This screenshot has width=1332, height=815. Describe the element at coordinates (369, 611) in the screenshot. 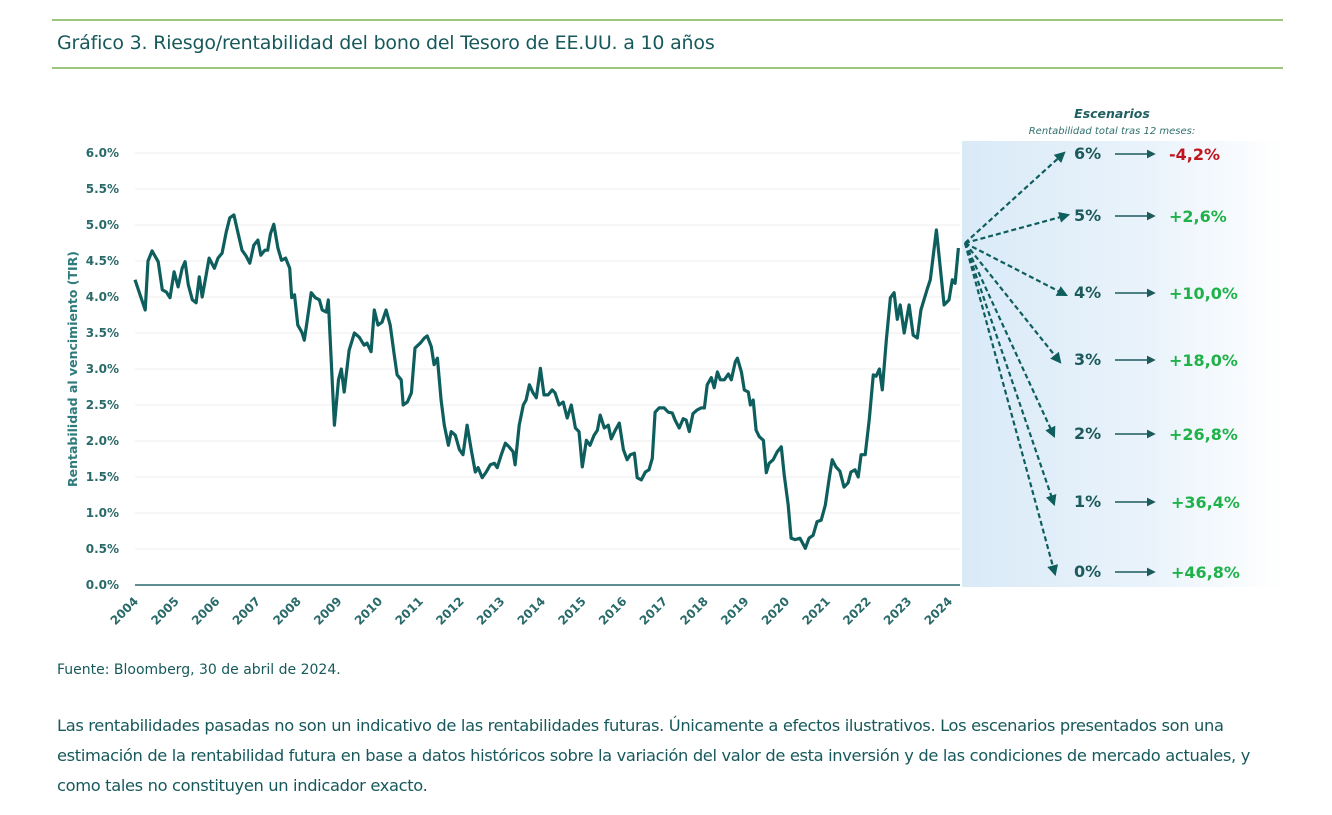

I see `x-tick-label: 2010` at that location.